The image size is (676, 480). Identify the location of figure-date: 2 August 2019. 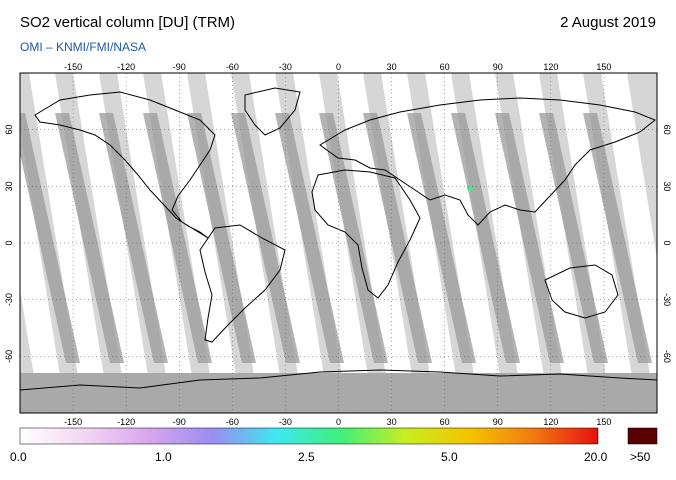
(608, 22).